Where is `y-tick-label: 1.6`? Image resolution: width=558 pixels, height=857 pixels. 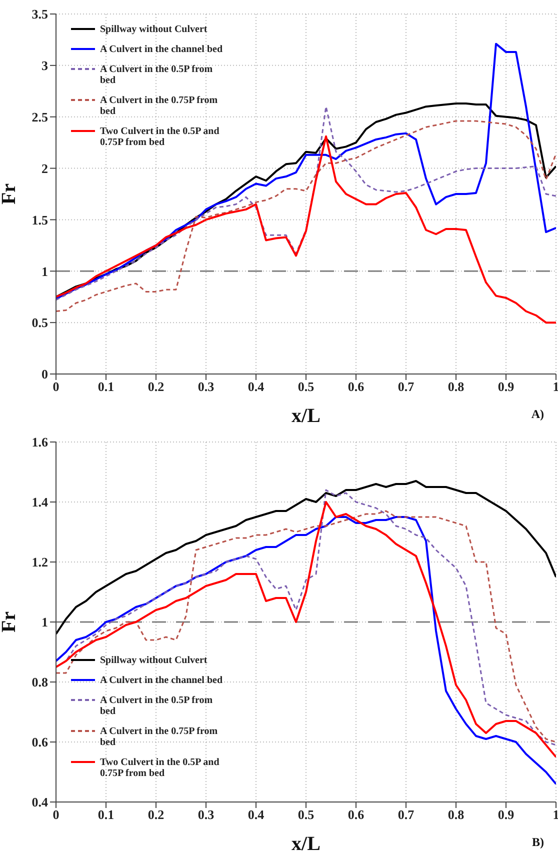
y-tick-label: 1.6 is located at coordinates (40, 442).